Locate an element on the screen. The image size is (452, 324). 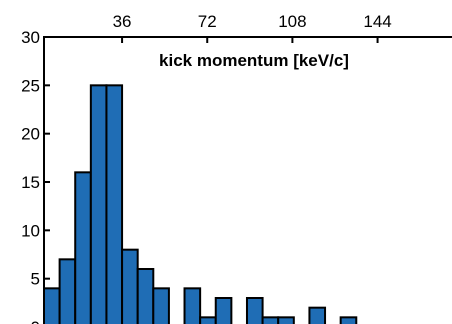
x-axis-top: 36 72 108 144 is located at coordinates (252, 27).